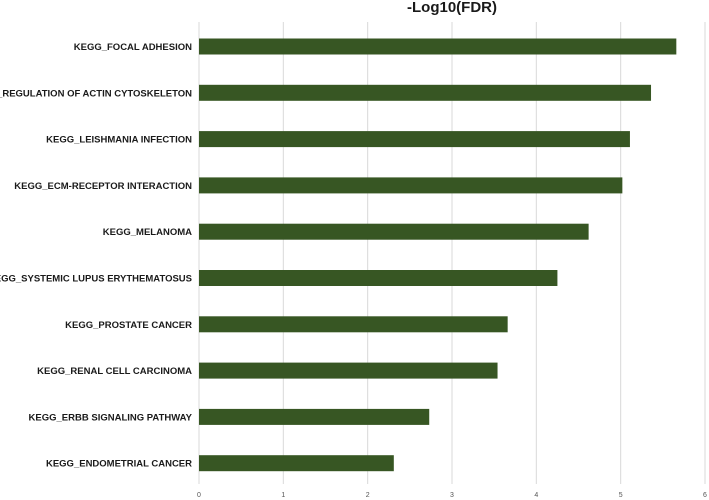 Image resolution: width=709 pixels, height=500 pixels. I want to click on category-label: KEGG_ERBB SIGNALING PATHWAY, so click(111, 417).